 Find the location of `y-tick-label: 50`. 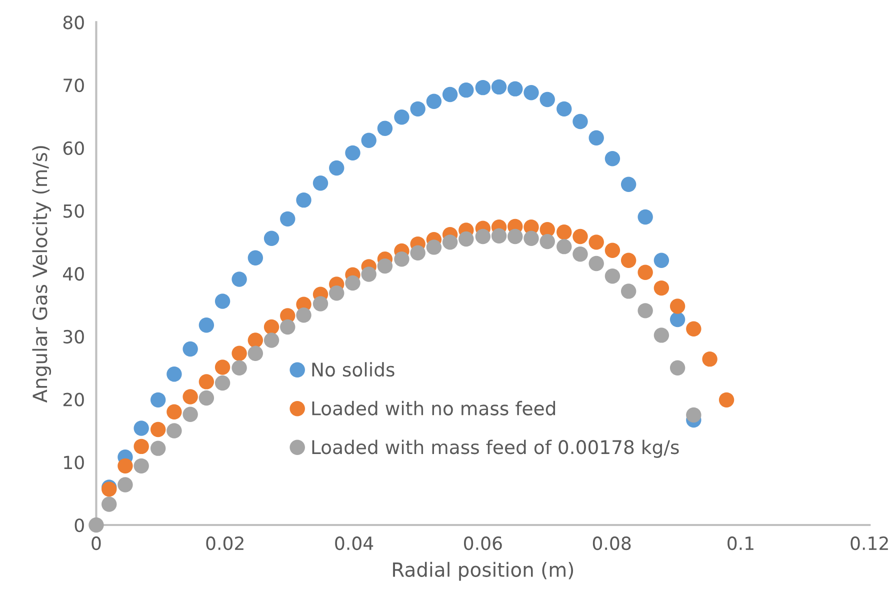

y-tick-label: 50 is located at coordinates (74, 211).